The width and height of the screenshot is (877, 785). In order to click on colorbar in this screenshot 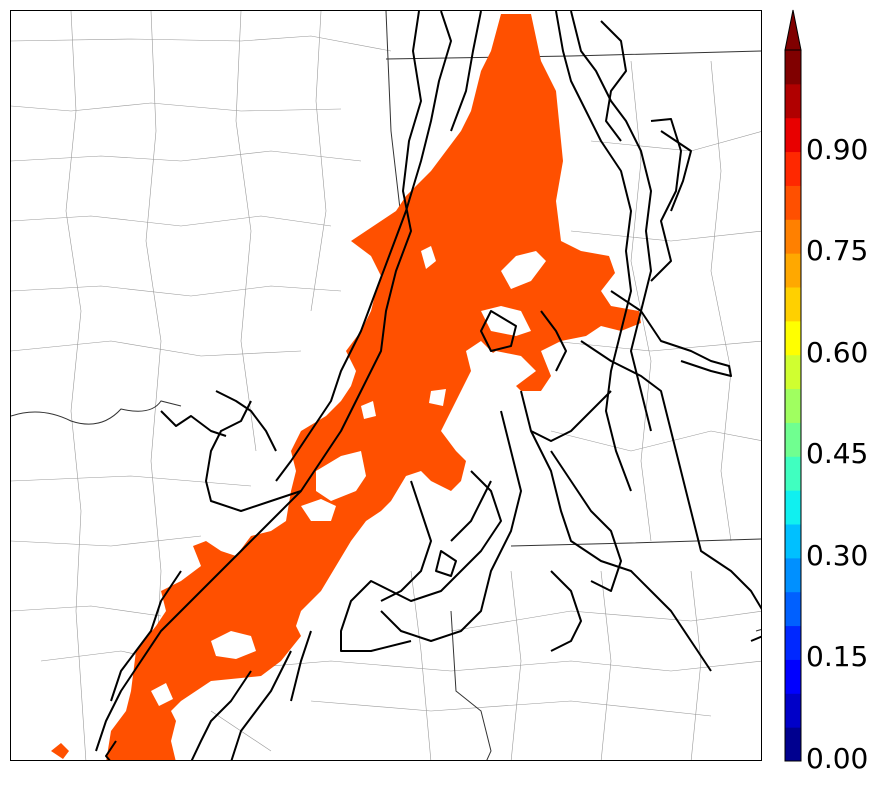, I will do `click(793, 385)`.